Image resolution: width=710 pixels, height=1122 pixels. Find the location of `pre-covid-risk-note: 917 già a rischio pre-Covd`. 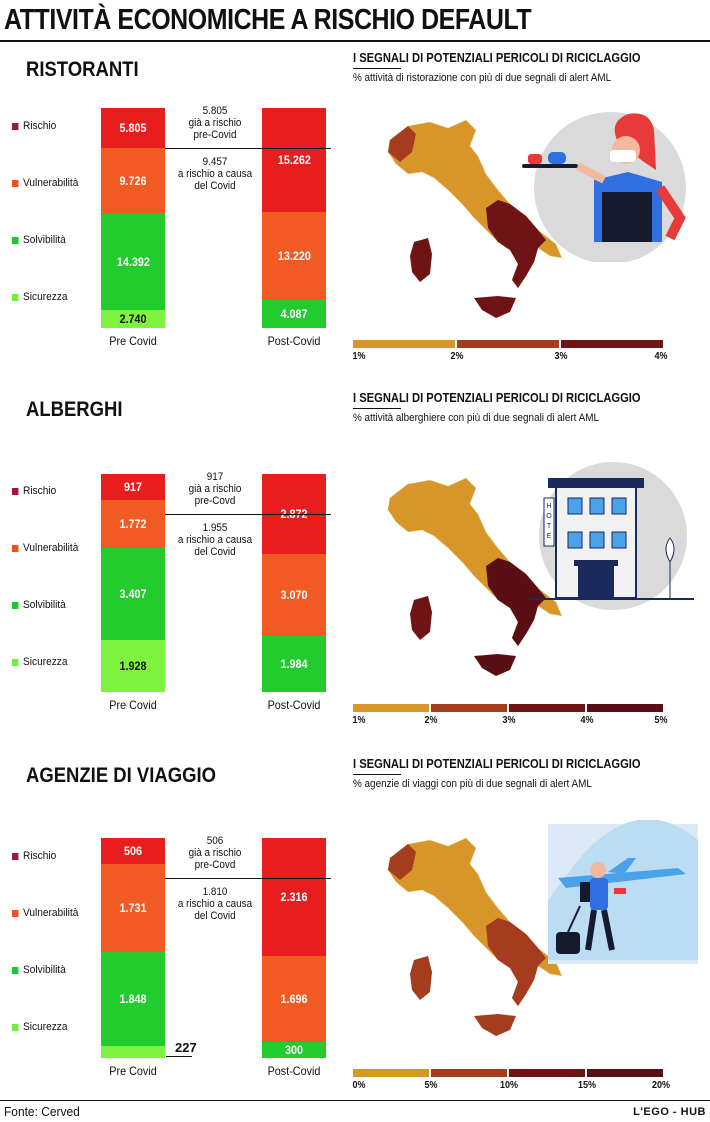

pre-covid-risk-note: 917 già a rischio pre-Covd is located at coordinates (215, 489).